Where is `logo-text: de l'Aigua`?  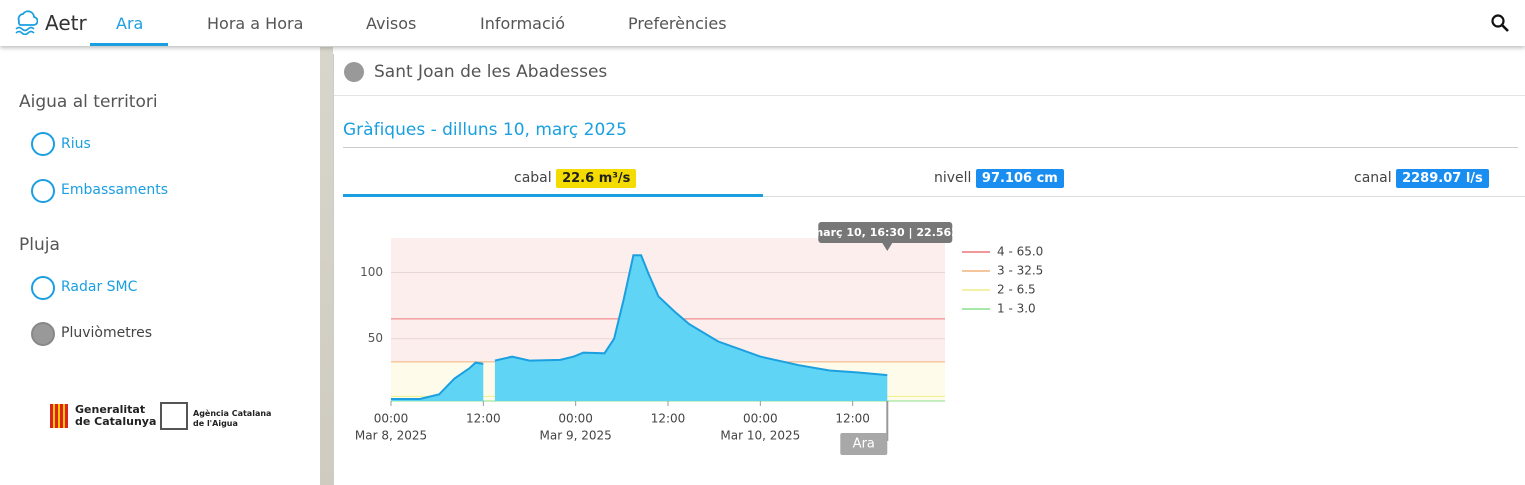
logo-text: de l'Aigua is located at coordinates (215, 423).